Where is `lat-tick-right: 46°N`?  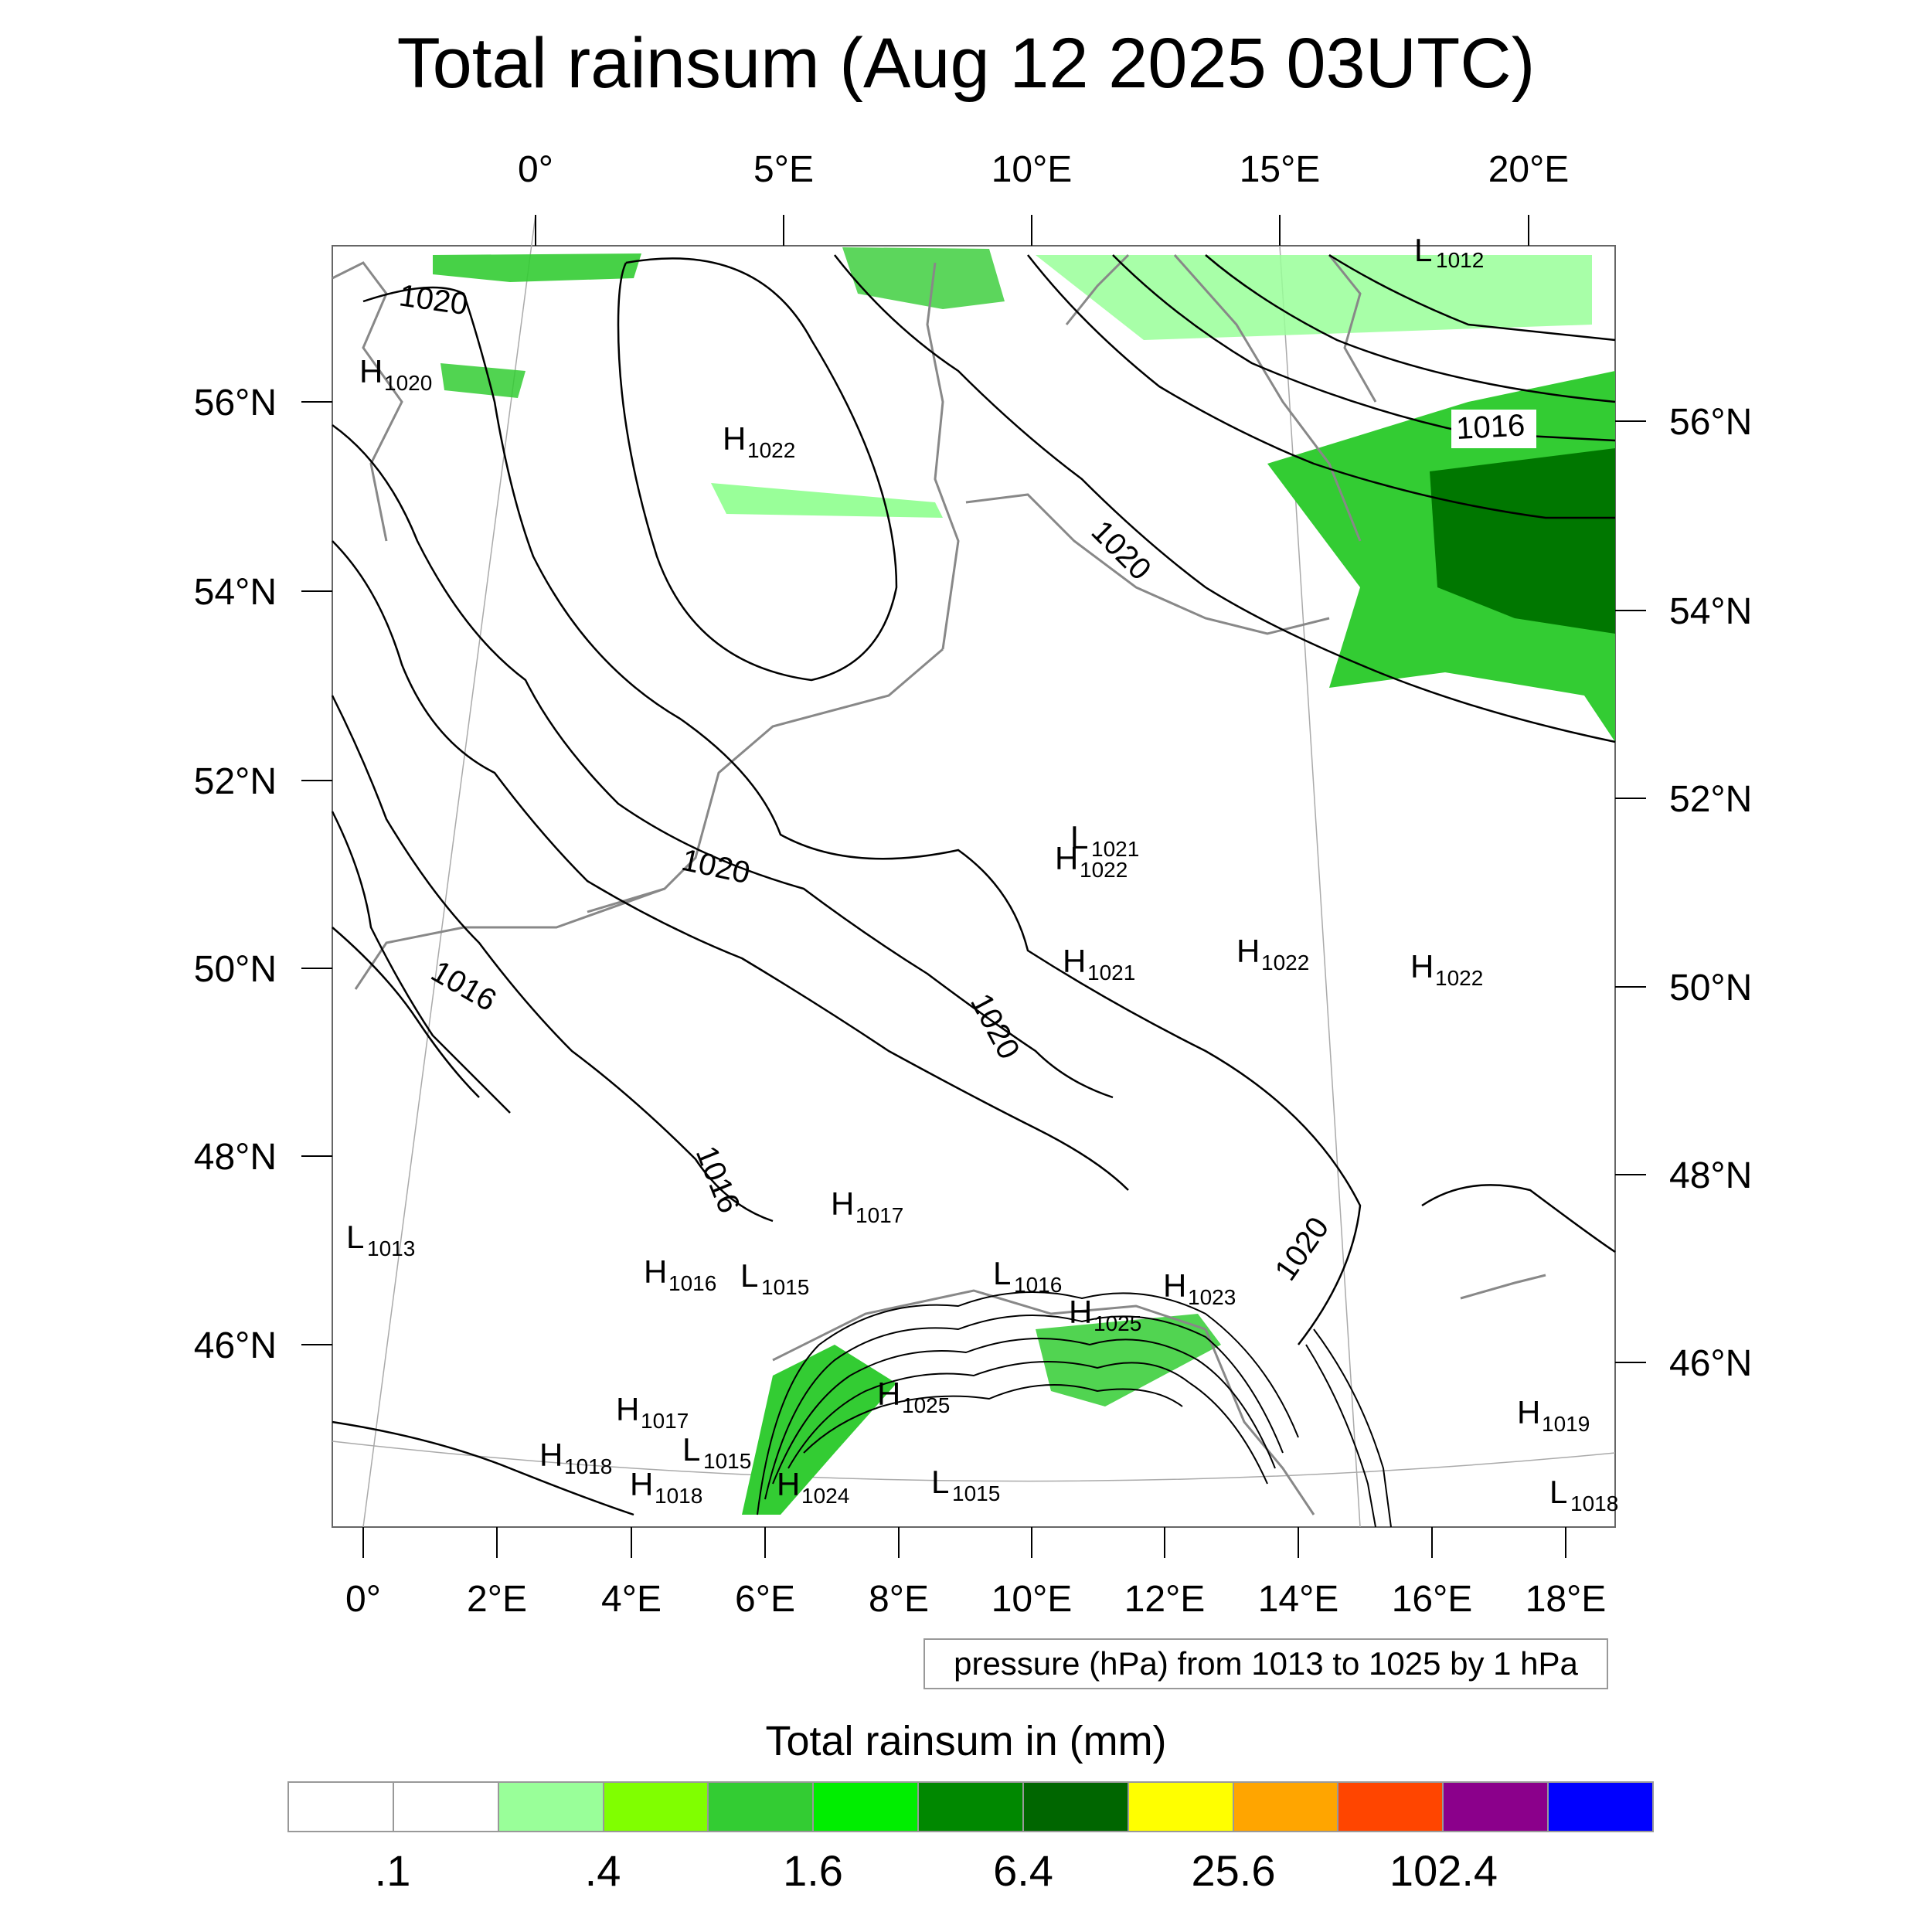 lat-tick-right: 46°N is located at coordinates (1711, 1363).